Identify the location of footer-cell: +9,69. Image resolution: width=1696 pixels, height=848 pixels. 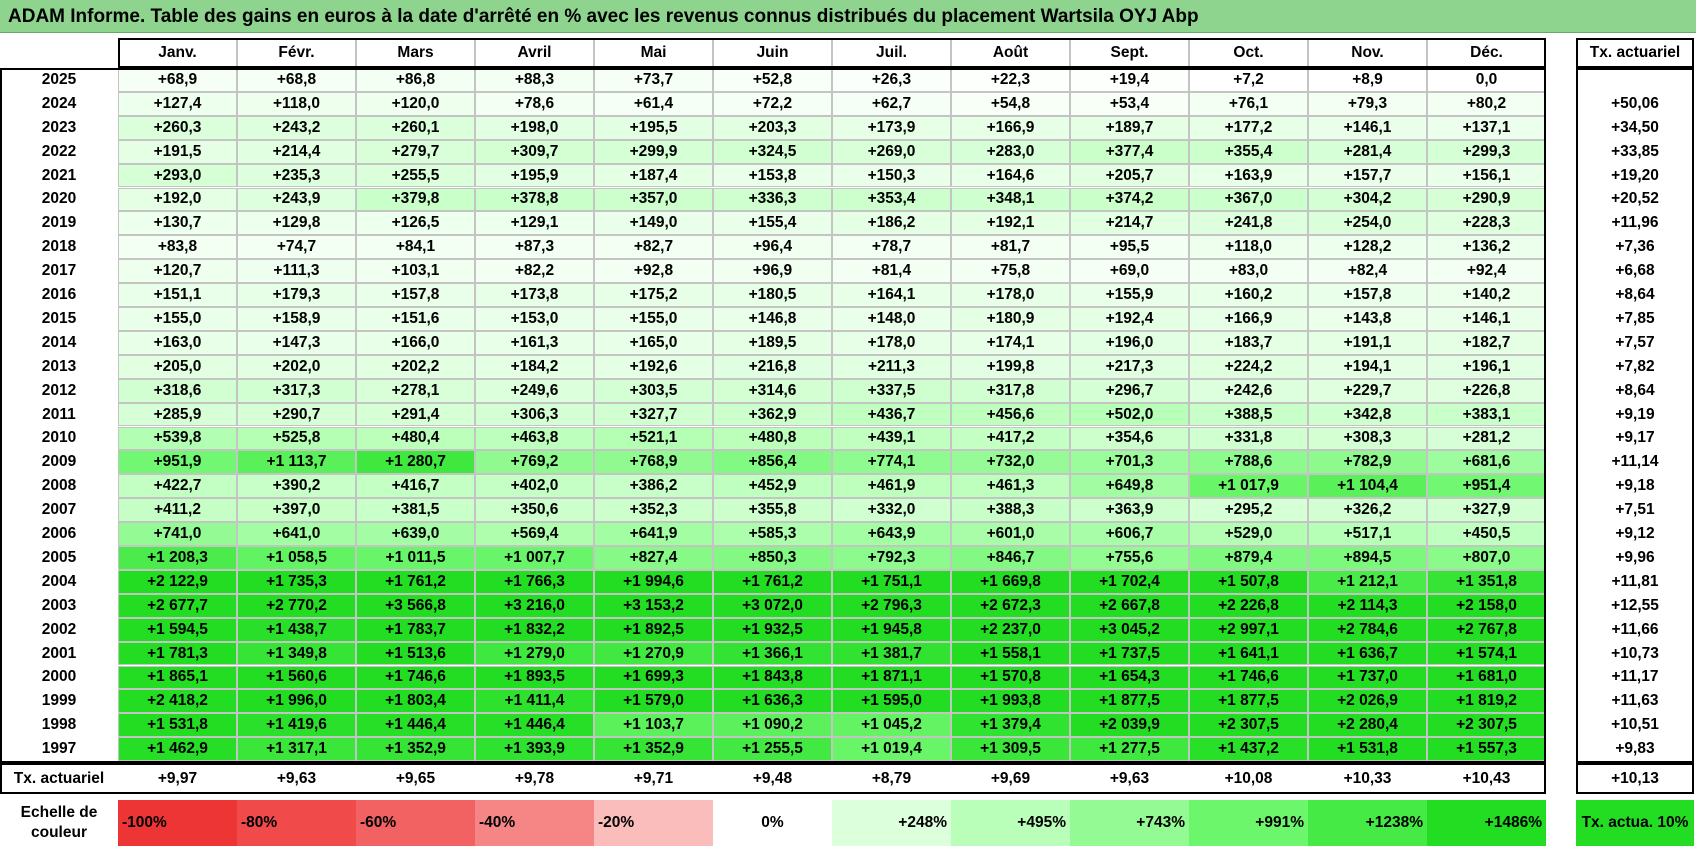
(1010, 778).